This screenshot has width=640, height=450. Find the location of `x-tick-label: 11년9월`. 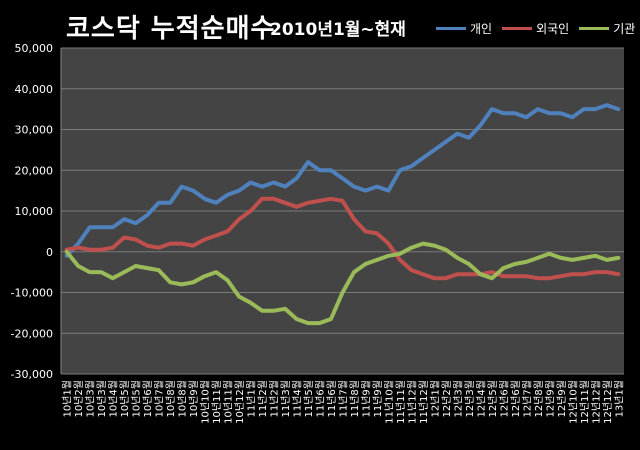

x-tick-label: 11년9월 is located at coordinates (378, 399).